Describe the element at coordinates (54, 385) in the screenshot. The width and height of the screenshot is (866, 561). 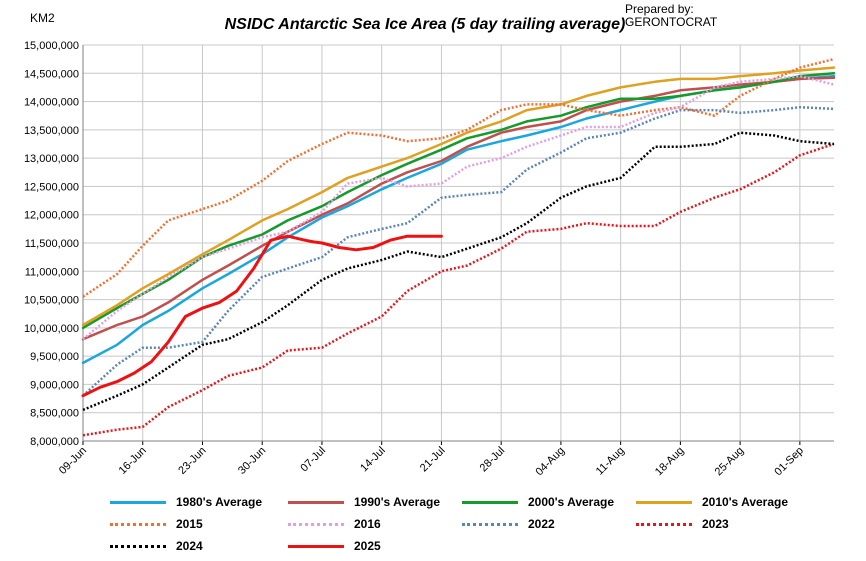
I see `y-tick-label: 9,000,000` at that location.